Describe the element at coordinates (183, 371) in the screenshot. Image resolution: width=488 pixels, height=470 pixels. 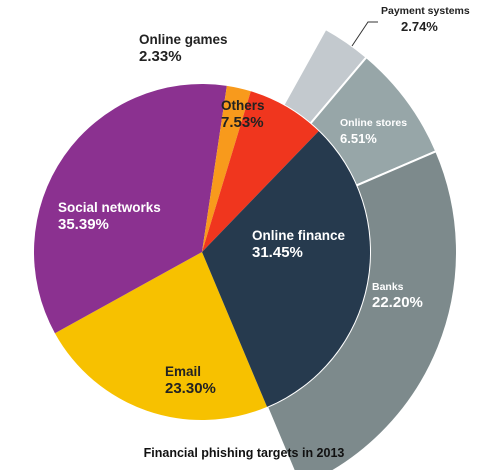
I see `label-email: Email` at that location.